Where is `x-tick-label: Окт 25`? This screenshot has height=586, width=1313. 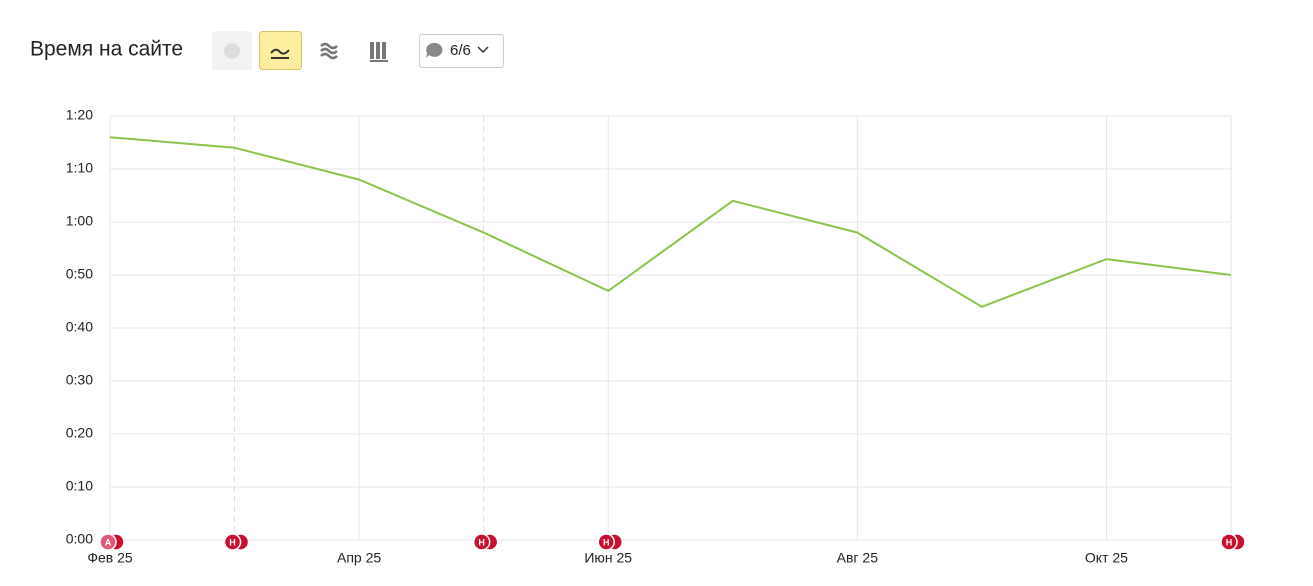
x-tick-label: Окт 25 is located at coordinates (1106, 558).